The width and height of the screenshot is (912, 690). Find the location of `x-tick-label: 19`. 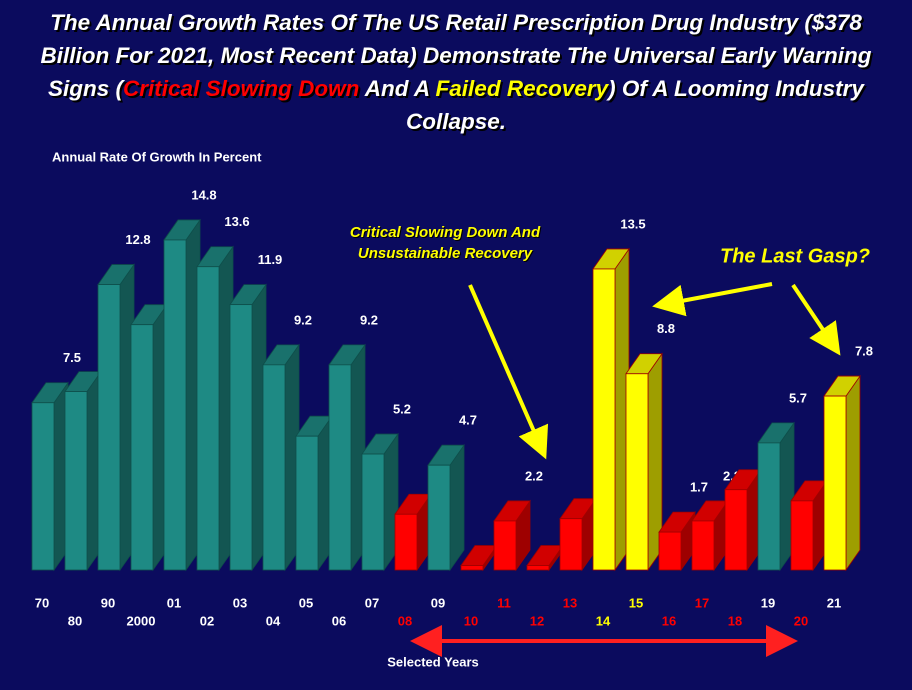

x-tick-label: 19 is located at coordinates (768, 602).